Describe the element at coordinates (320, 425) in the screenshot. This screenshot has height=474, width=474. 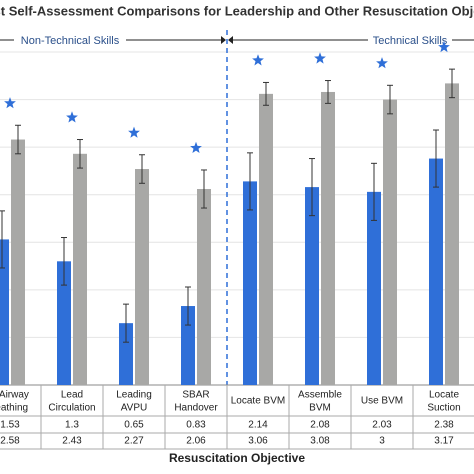
I see `table-value: 2.08` at that location.